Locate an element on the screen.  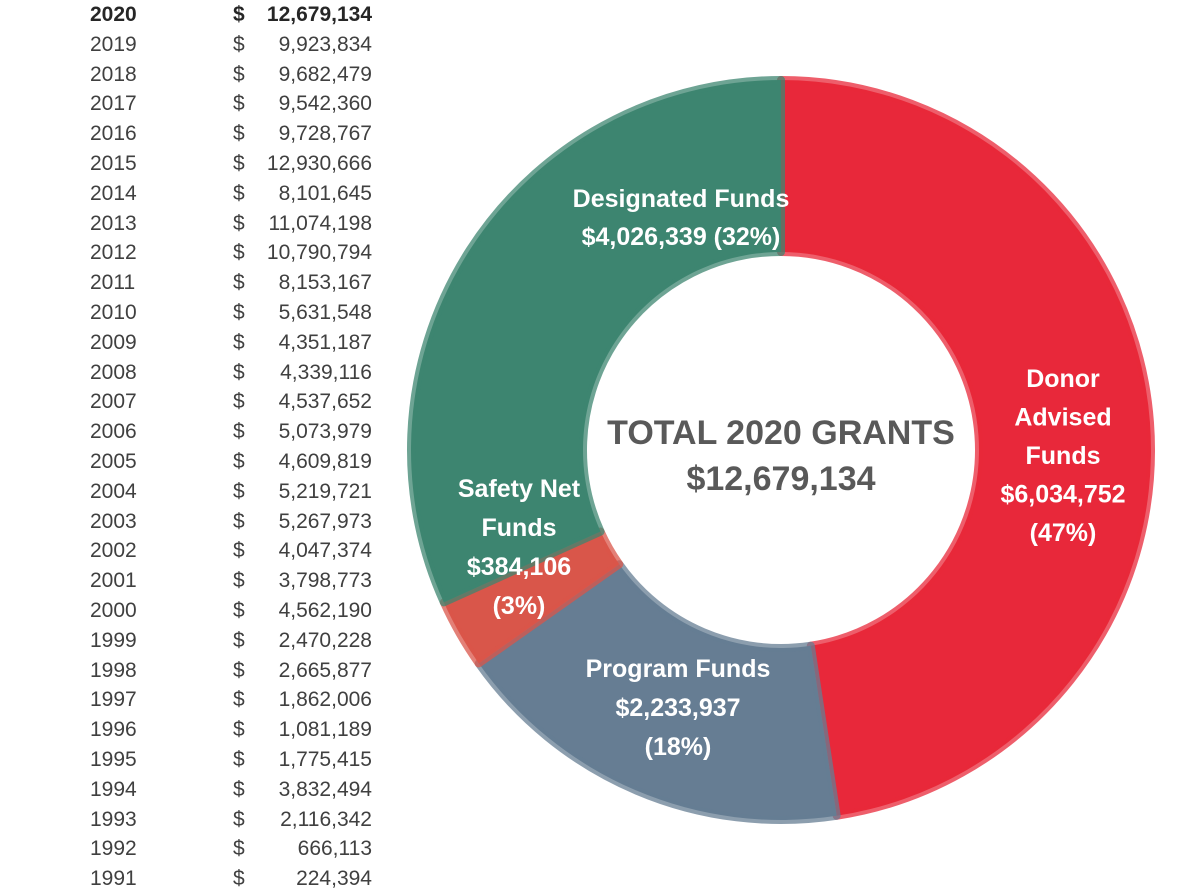
history-row: 1998 $2,665,877 is located at coordinates (240, 671).